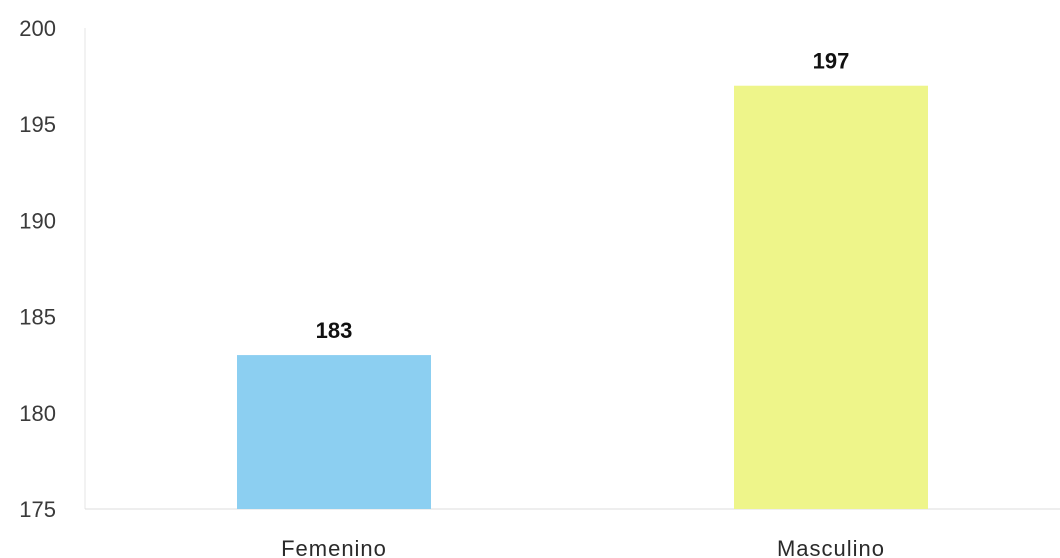  Describe the element at coordinates (831, 547) in the screenshot. I see `category-label-masculino: Masculino` at that location.